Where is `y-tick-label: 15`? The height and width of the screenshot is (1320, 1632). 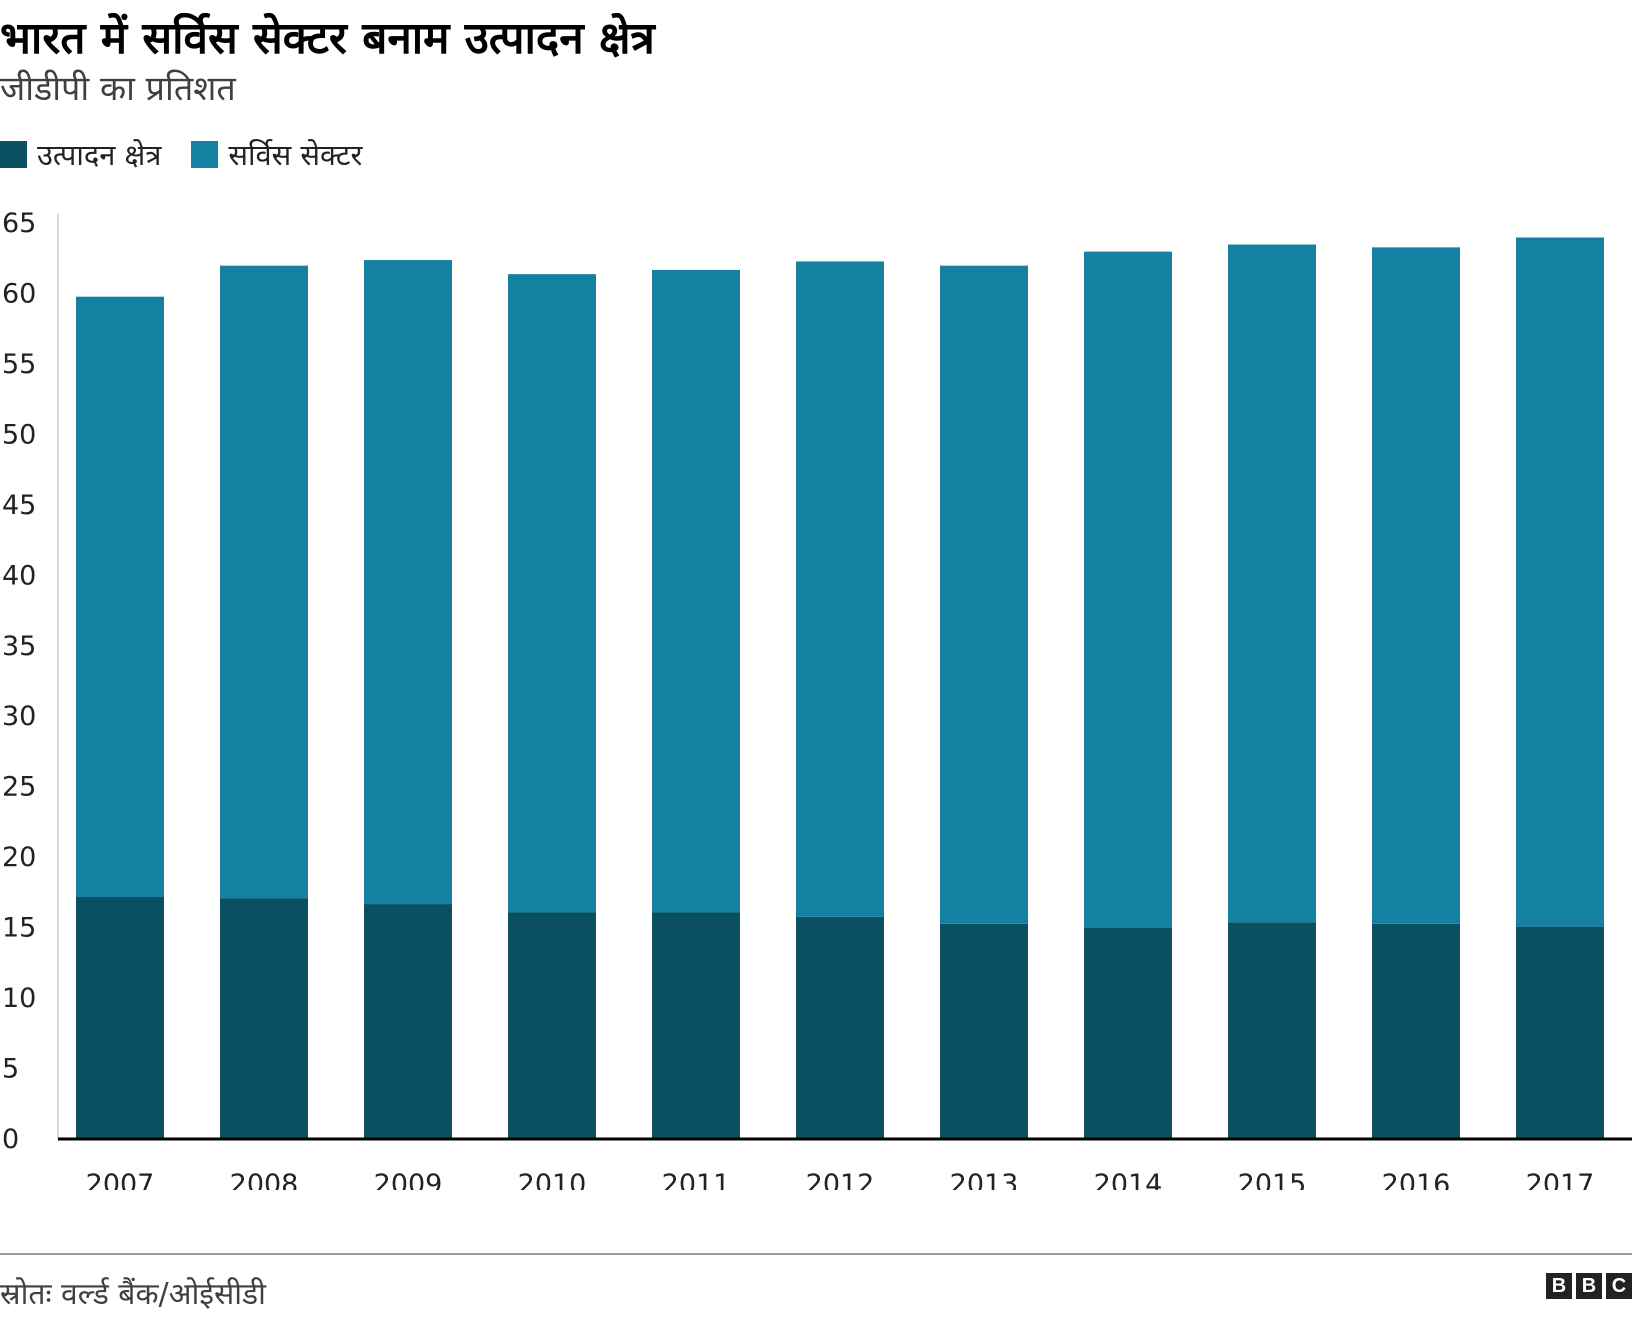 y-tick-label: 15 is located at coordinates (19, 928).